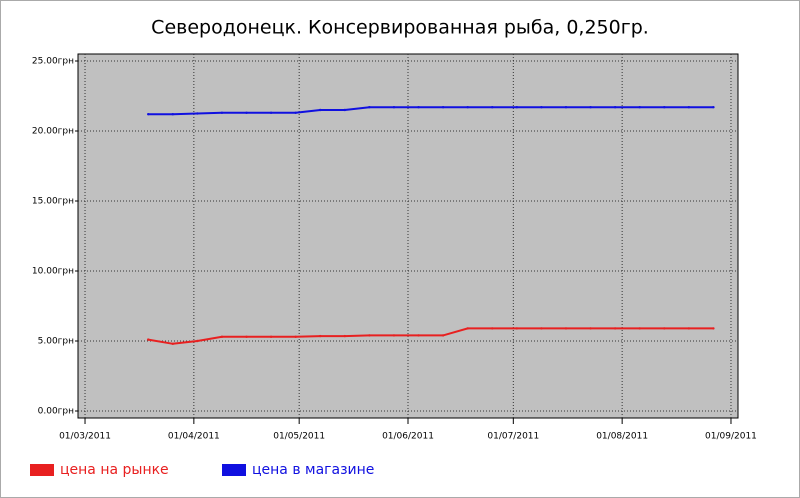 The height and width of the screenshot is (498, 800). I want to click on legend-label: цена на рынке, so click(114, 470).